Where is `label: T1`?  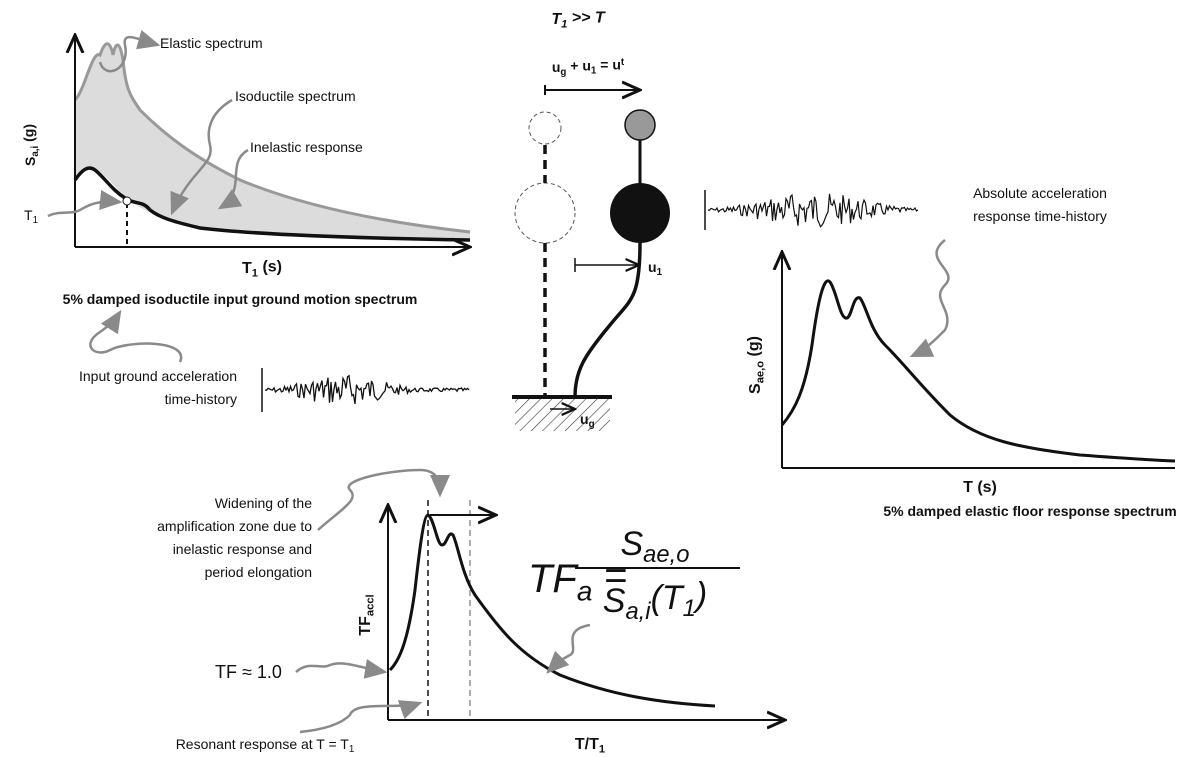 label: T1 is located at coordinates (31, 216).